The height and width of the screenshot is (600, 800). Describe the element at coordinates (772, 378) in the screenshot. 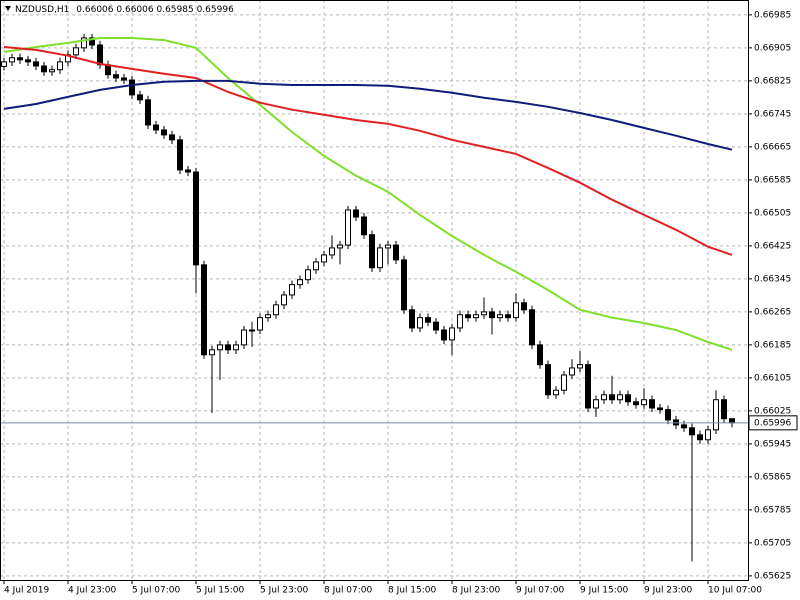

I see `y-tick-label: 0.66105` at that location.